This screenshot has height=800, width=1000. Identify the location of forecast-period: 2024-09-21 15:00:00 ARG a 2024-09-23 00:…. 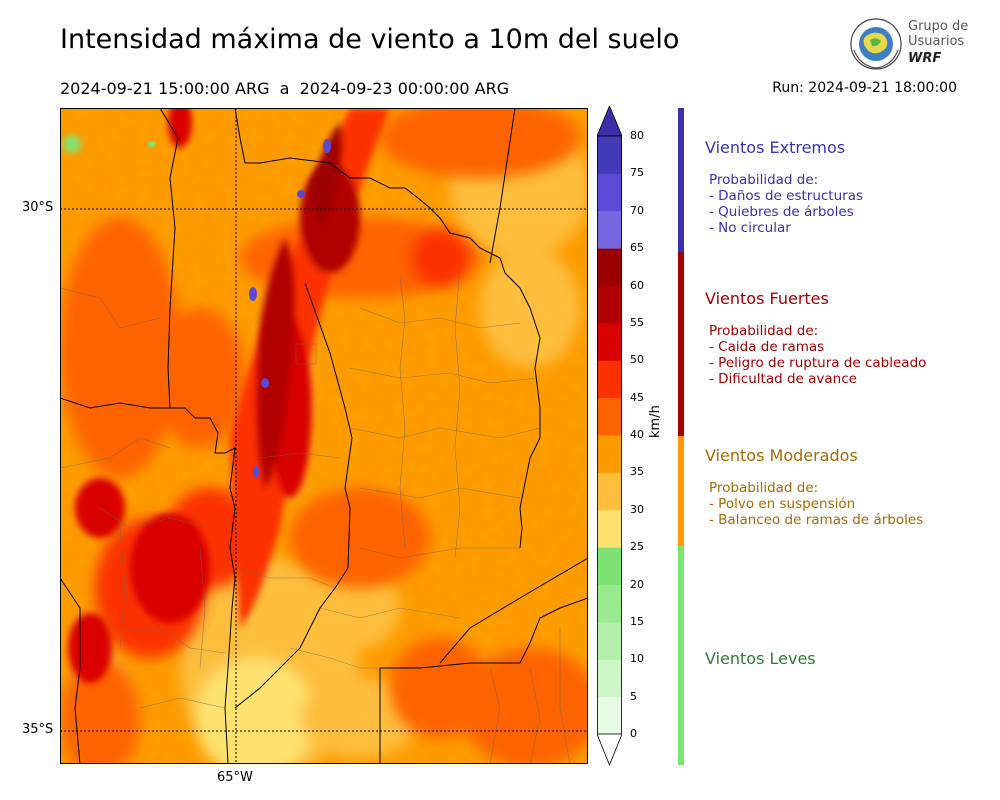
(285, 88).